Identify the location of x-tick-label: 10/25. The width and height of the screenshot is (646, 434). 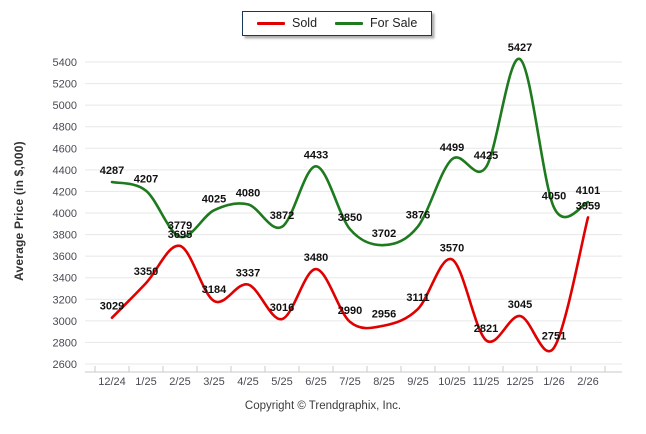
(452, 382).